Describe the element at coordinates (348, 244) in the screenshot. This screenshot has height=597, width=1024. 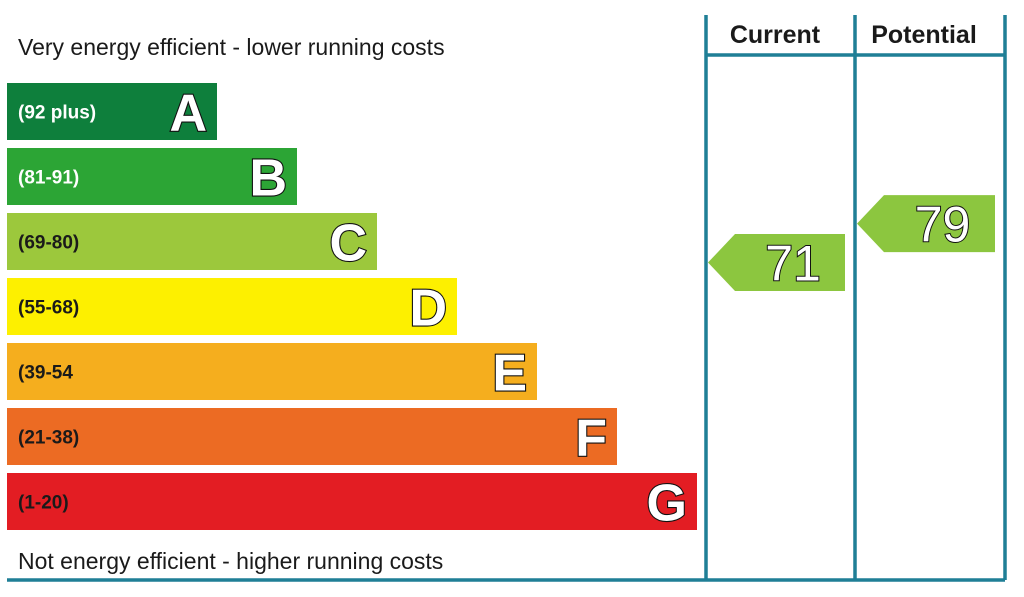
I see `band-letter-c: C` at that location.